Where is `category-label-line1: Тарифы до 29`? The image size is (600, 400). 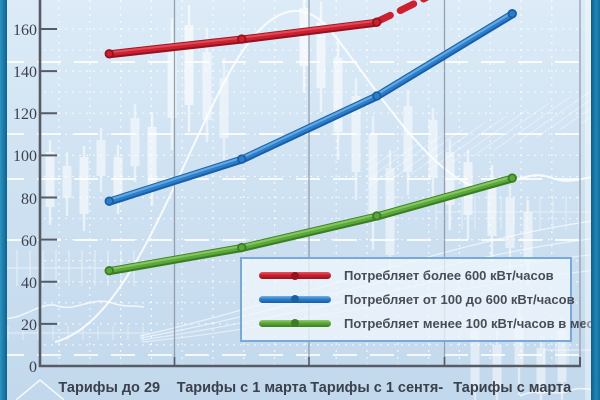
category-label-line1: Тарифы до 29 is located at coordinates (109, 388).